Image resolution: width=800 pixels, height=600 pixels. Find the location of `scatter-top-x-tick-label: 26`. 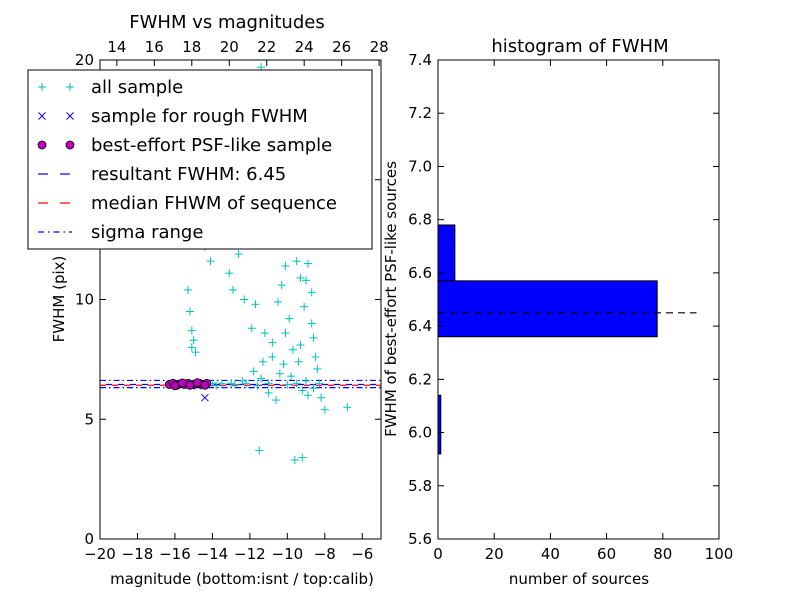

scatter-top-x-tick-label: 26 is located at coordinates (341, 47).